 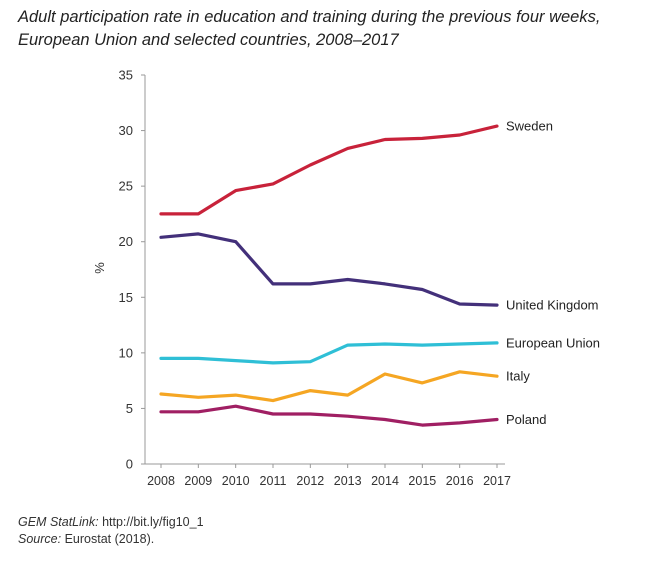 I want to click on x-tick-label: 2012, so click(x=310, y=481).